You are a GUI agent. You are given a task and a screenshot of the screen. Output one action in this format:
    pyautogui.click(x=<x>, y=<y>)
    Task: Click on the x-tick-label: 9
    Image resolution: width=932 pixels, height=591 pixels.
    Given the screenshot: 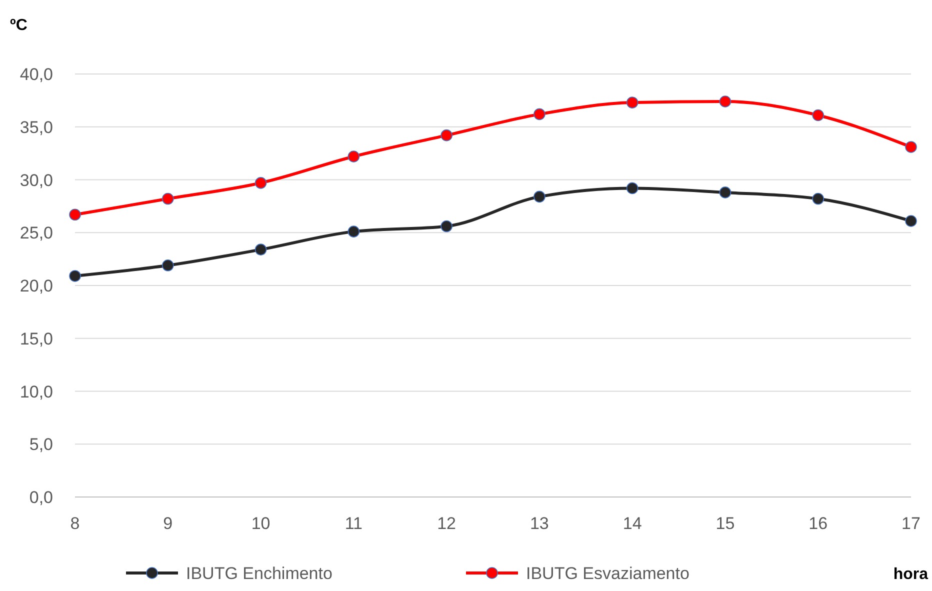 What is the action you would take?
    pyautogui.click(x=168, y=523)
    